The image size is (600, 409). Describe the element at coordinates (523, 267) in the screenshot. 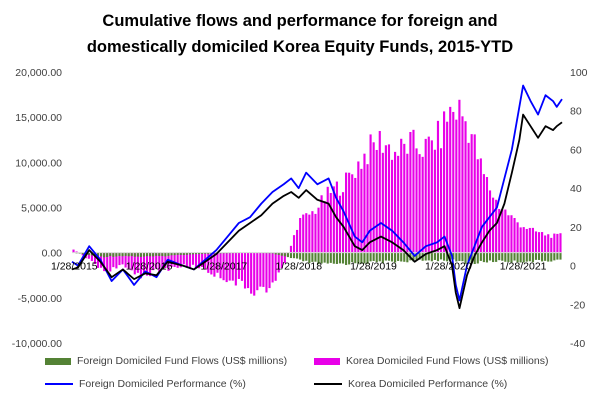

I see `x-tick-label: 1/28/2021` at that location.